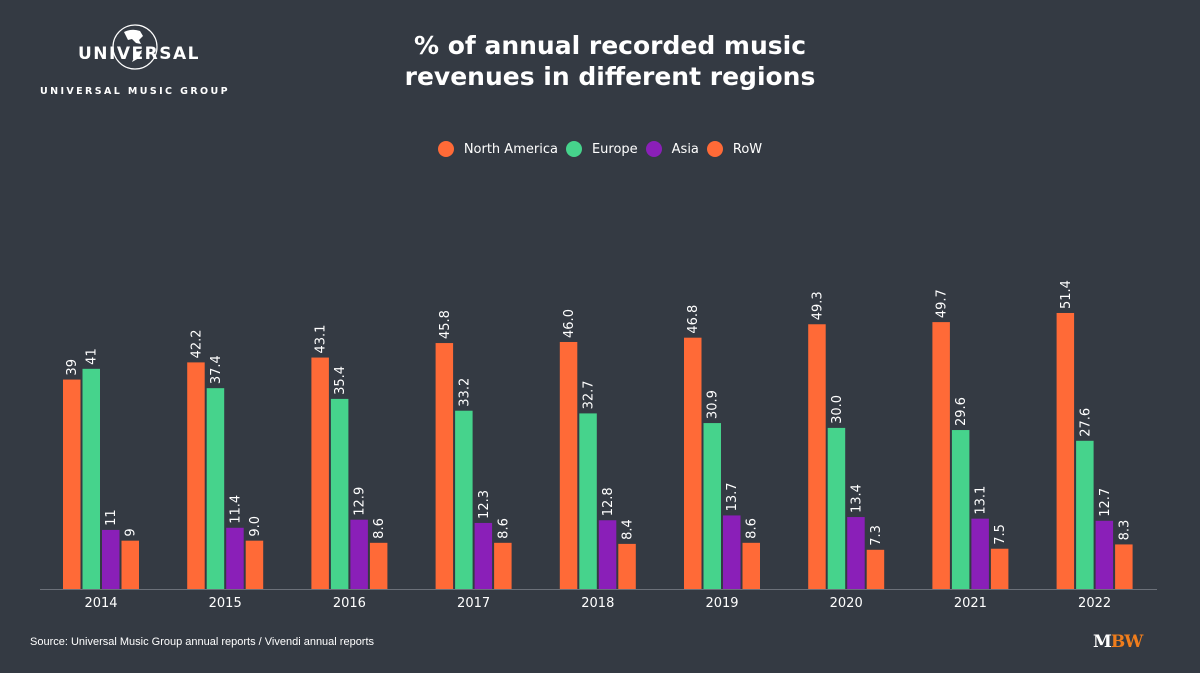  Describe the element at coordinates (876, 535) in the screenshot. I see `data-label-row-2020: 7.3` at that location.